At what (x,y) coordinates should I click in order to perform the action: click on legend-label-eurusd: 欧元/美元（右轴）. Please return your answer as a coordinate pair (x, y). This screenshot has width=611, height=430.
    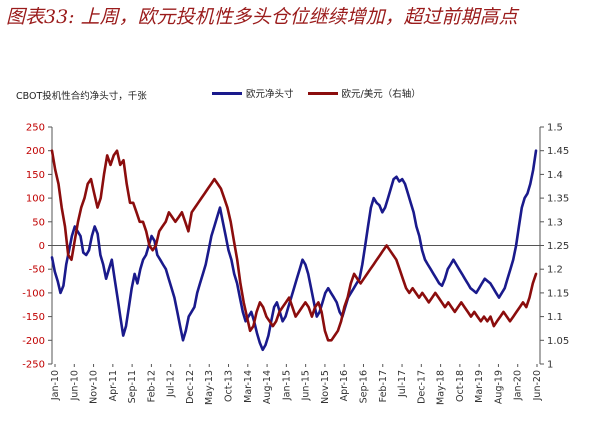
    Looking at the image, I should click on (381, 94).